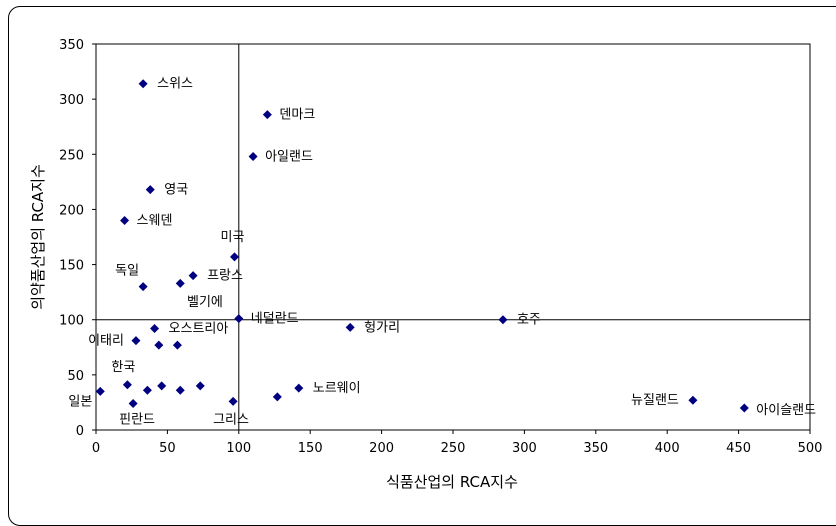  Describe the element at coordinates (297, 115) in the screenshot. I see `point-label: 덴마크` at that location.